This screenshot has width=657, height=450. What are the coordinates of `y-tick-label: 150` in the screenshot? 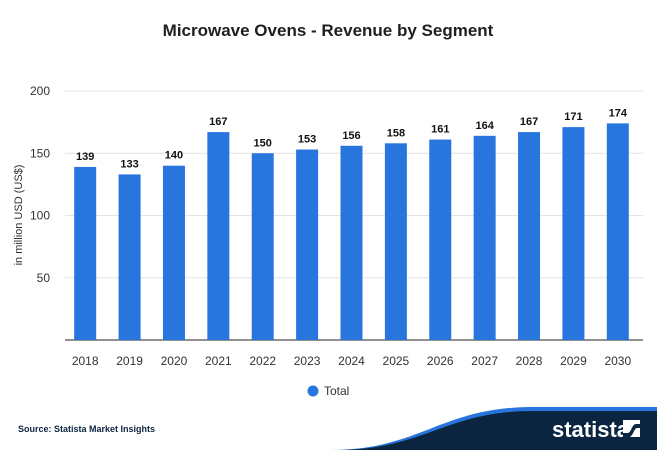 It's located at (40, 153).